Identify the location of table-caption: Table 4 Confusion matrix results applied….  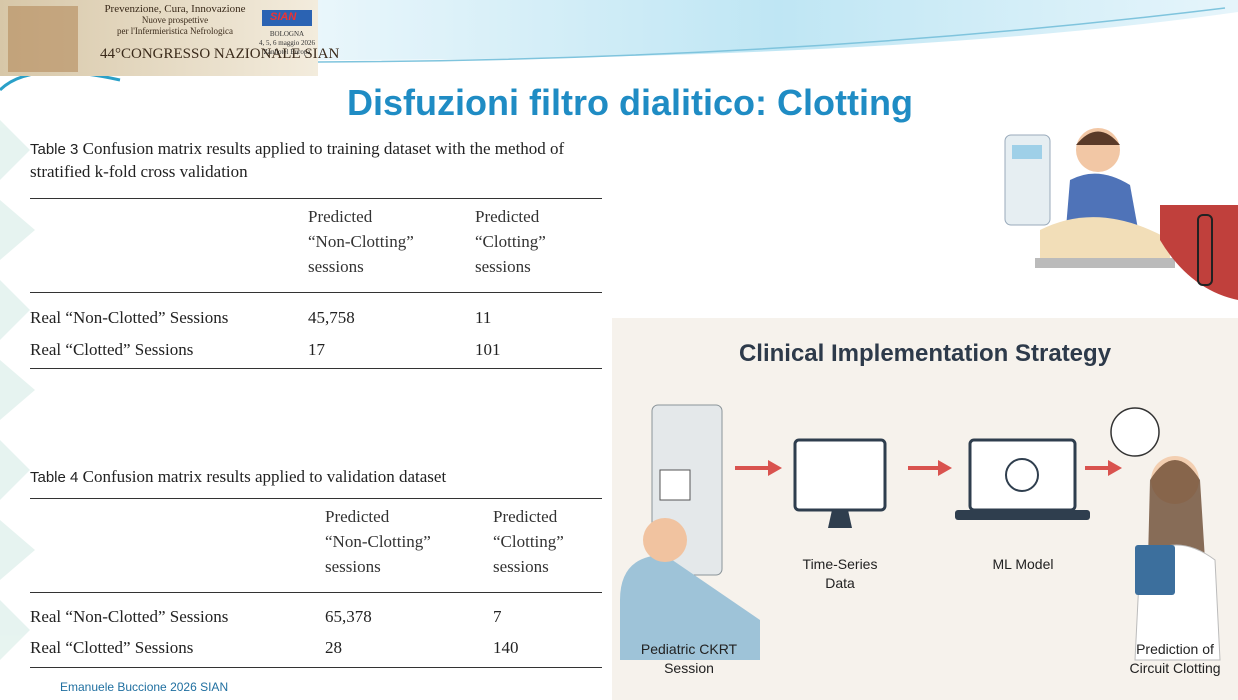
(317, 477).